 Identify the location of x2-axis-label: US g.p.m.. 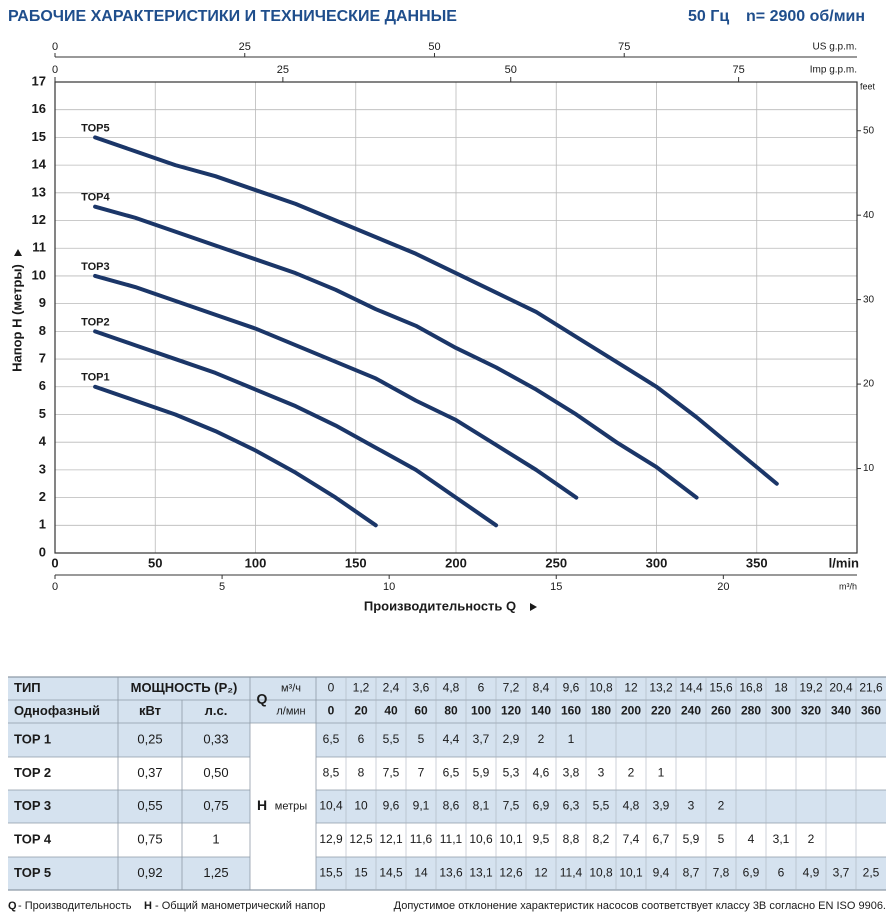
(835, 47).